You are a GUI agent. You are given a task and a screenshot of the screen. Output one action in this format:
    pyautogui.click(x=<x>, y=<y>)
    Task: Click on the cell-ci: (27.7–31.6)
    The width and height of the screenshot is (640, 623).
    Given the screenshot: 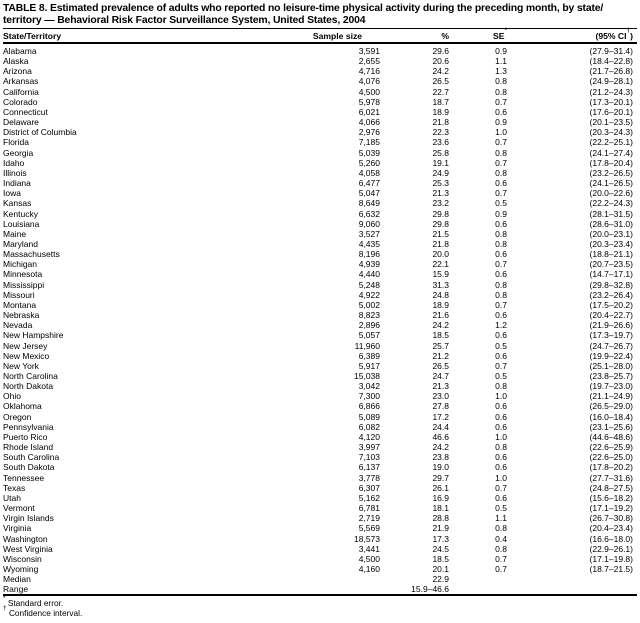 What is the action you would take?
    pyautogui.click(x=611, y=477)
    